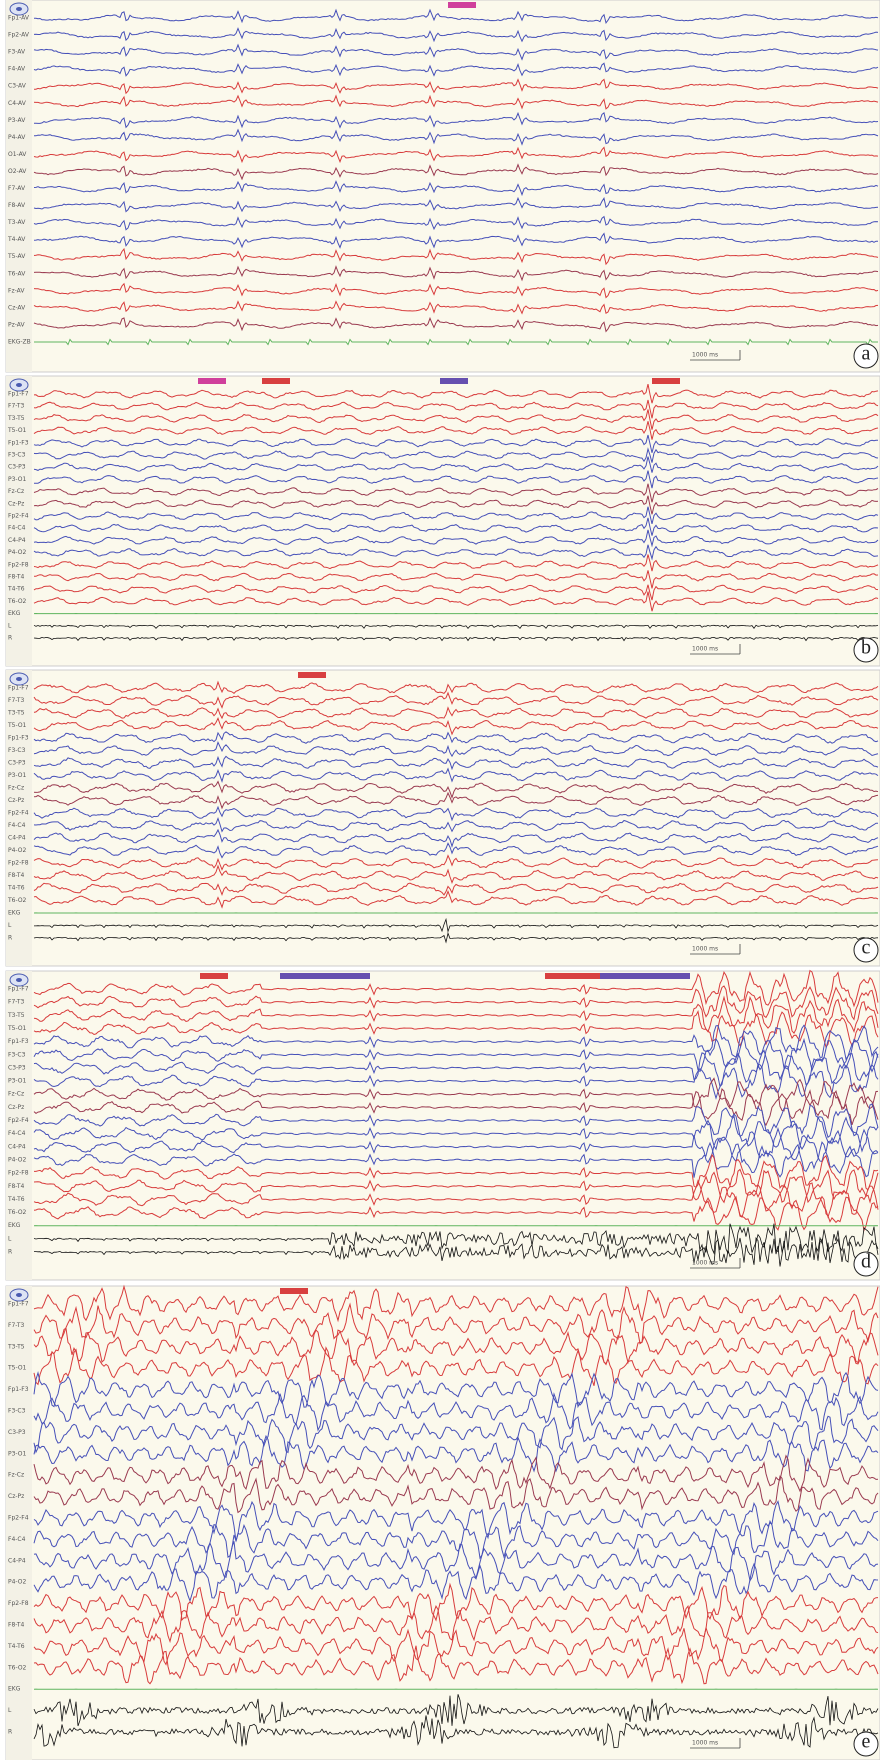 Image resolution: width=880 pixels, height=1764 pixels. I want to click on channel-label: O2-AV, so click(17, 171).